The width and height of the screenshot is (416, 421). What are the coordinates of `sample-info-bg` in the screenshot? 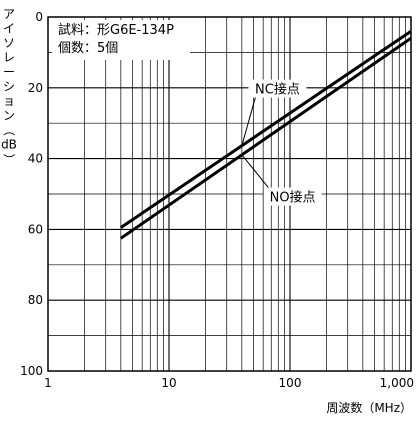 It's located at (121, 40).